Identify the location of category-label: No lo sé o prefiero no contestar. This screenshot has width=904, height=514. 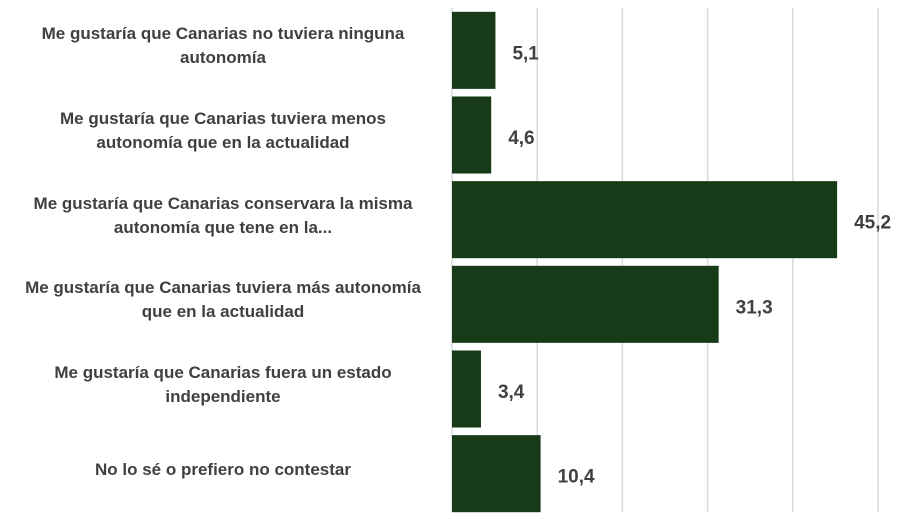
(223, 469).